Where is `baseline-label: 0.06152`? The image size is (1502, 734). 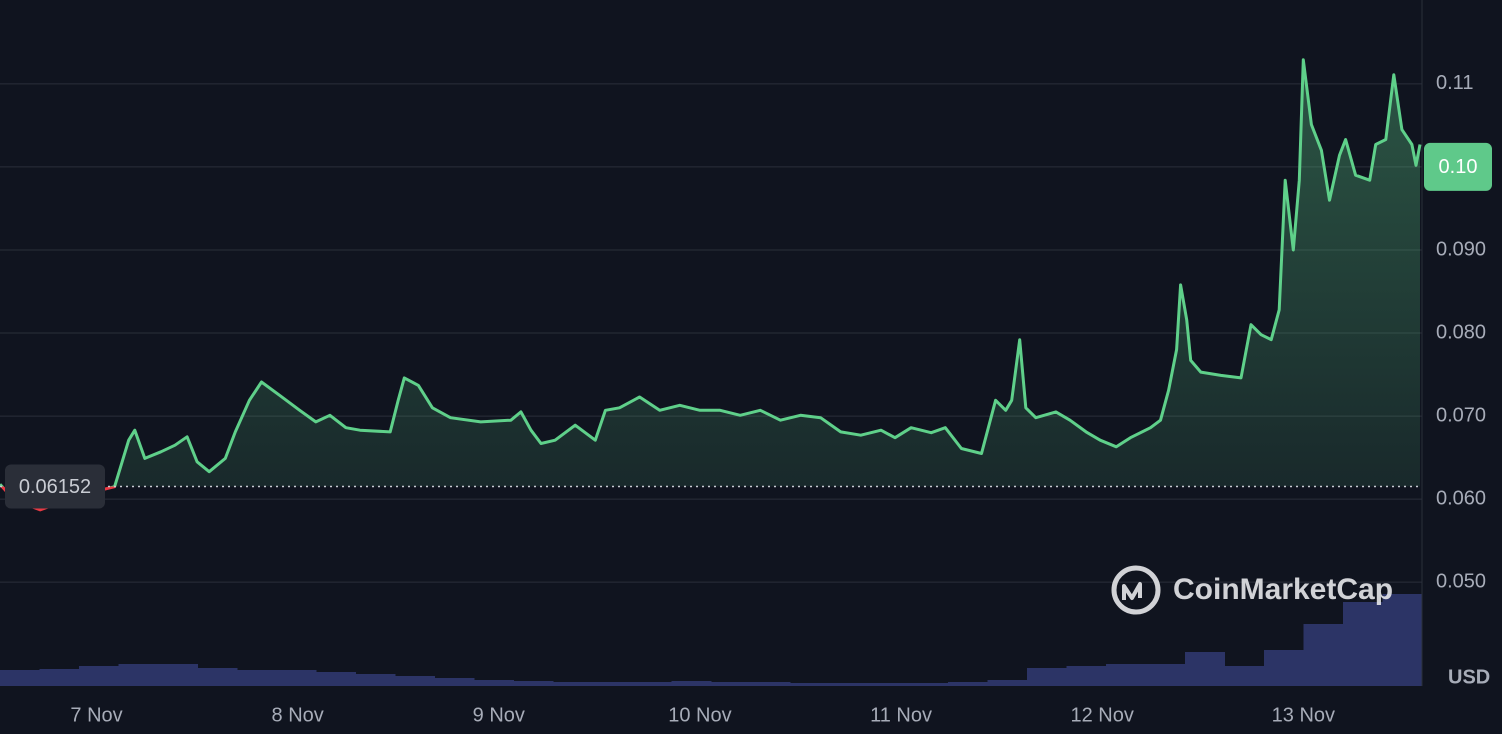 baseline-label: 0.06152 is located at coordinates (55, 487).